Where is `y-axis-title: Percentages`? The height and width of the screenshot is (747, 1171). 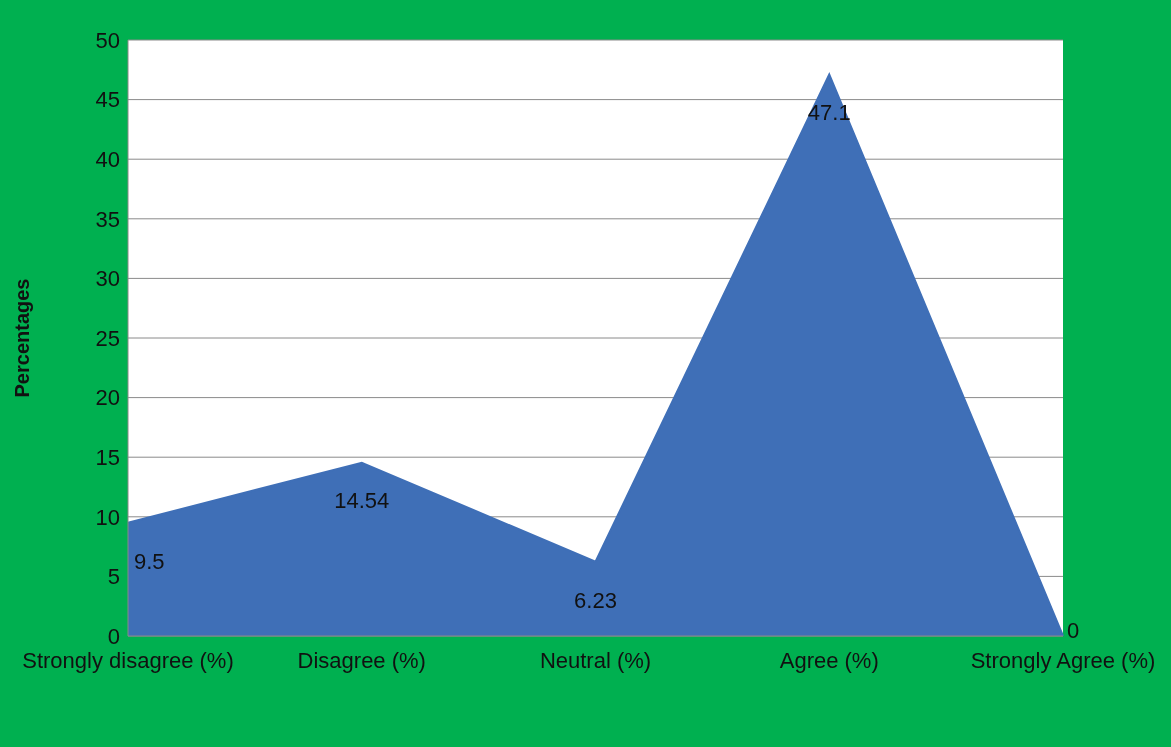 y-axis-title: Percentages is located at coordinates (22, 338).